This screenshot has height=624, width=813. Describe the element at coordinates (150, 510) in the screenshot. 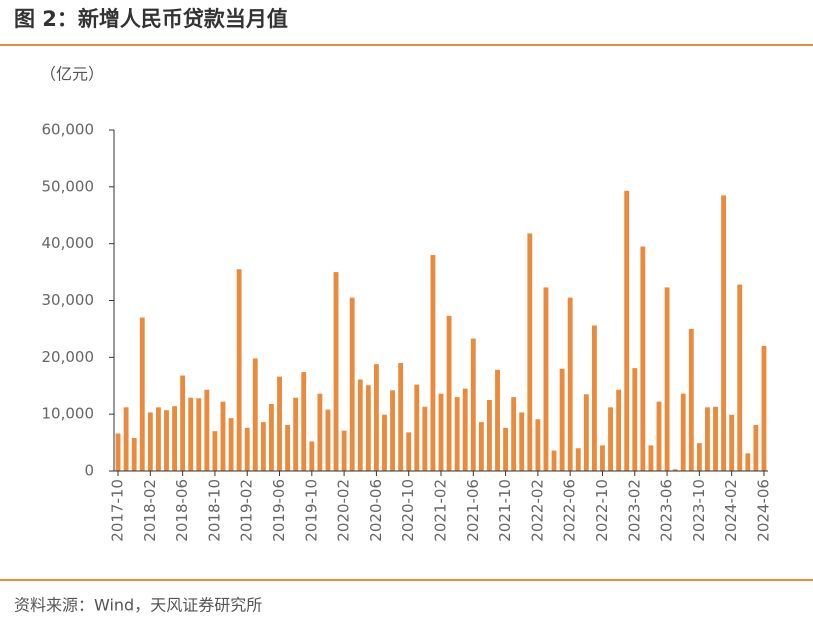

I see `x-tick-label: 2018-02` at that location.